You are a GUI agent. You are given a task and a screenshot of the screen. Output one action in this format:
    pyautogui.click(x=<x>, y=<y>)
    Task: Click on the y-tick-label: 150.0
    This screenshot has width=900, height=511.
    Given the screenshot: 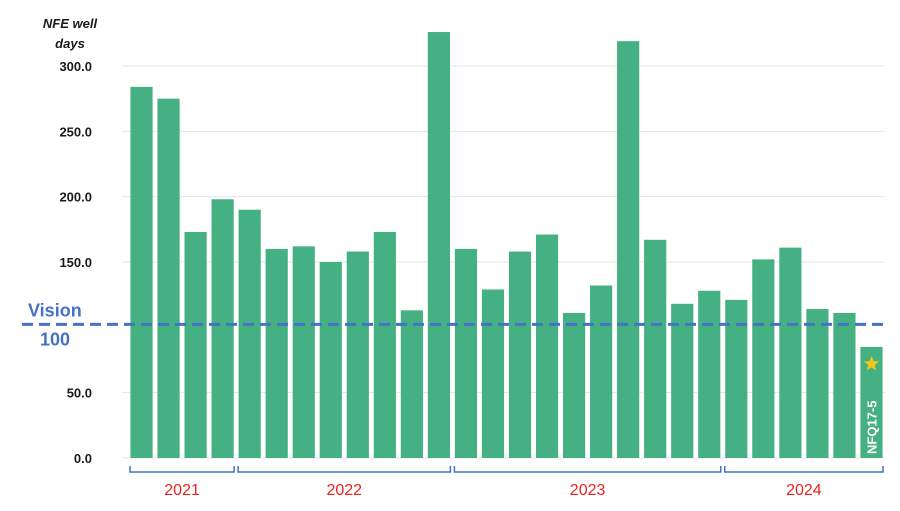 What is the action you would take?
    pyautogui.click(x=75, y=262)
    